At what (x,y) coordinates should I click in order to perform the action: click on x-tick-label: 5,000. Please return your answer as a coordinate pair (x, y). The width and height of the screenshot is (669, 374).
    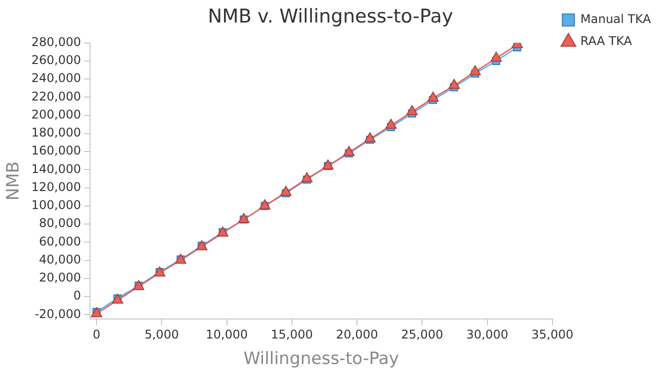
    Looking at the image, I should click on (161, 335).